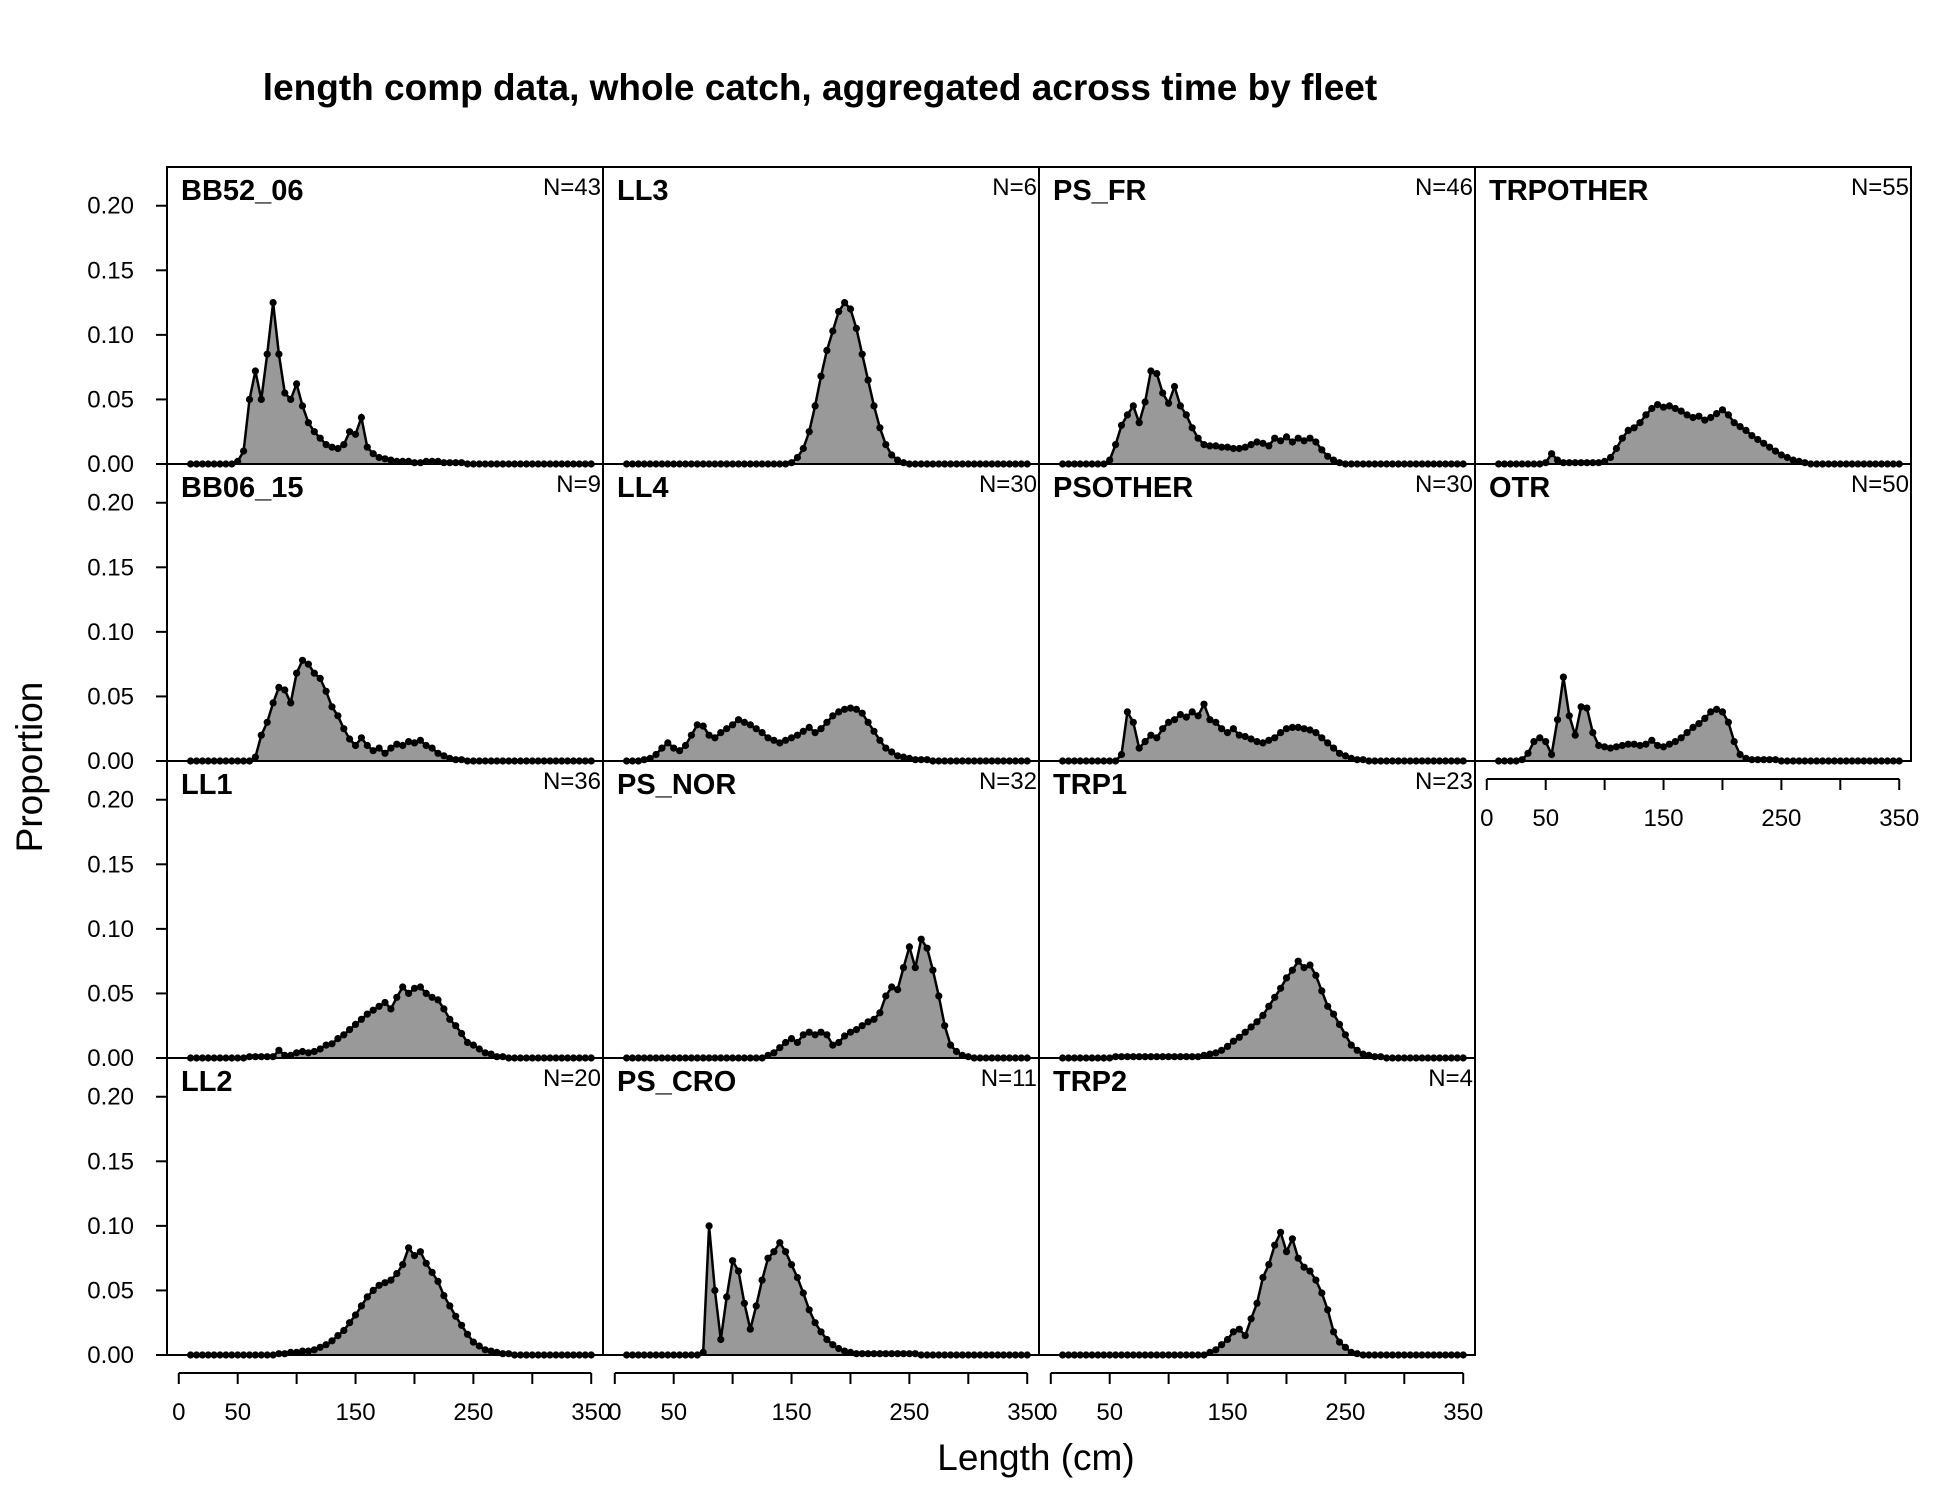 This screenshot has width=1950, height=1500. What do you see at coordinates (1444, 187) in the screenshot?
I see `panel-n-label: N=46` at bounding box center [1444, 187].